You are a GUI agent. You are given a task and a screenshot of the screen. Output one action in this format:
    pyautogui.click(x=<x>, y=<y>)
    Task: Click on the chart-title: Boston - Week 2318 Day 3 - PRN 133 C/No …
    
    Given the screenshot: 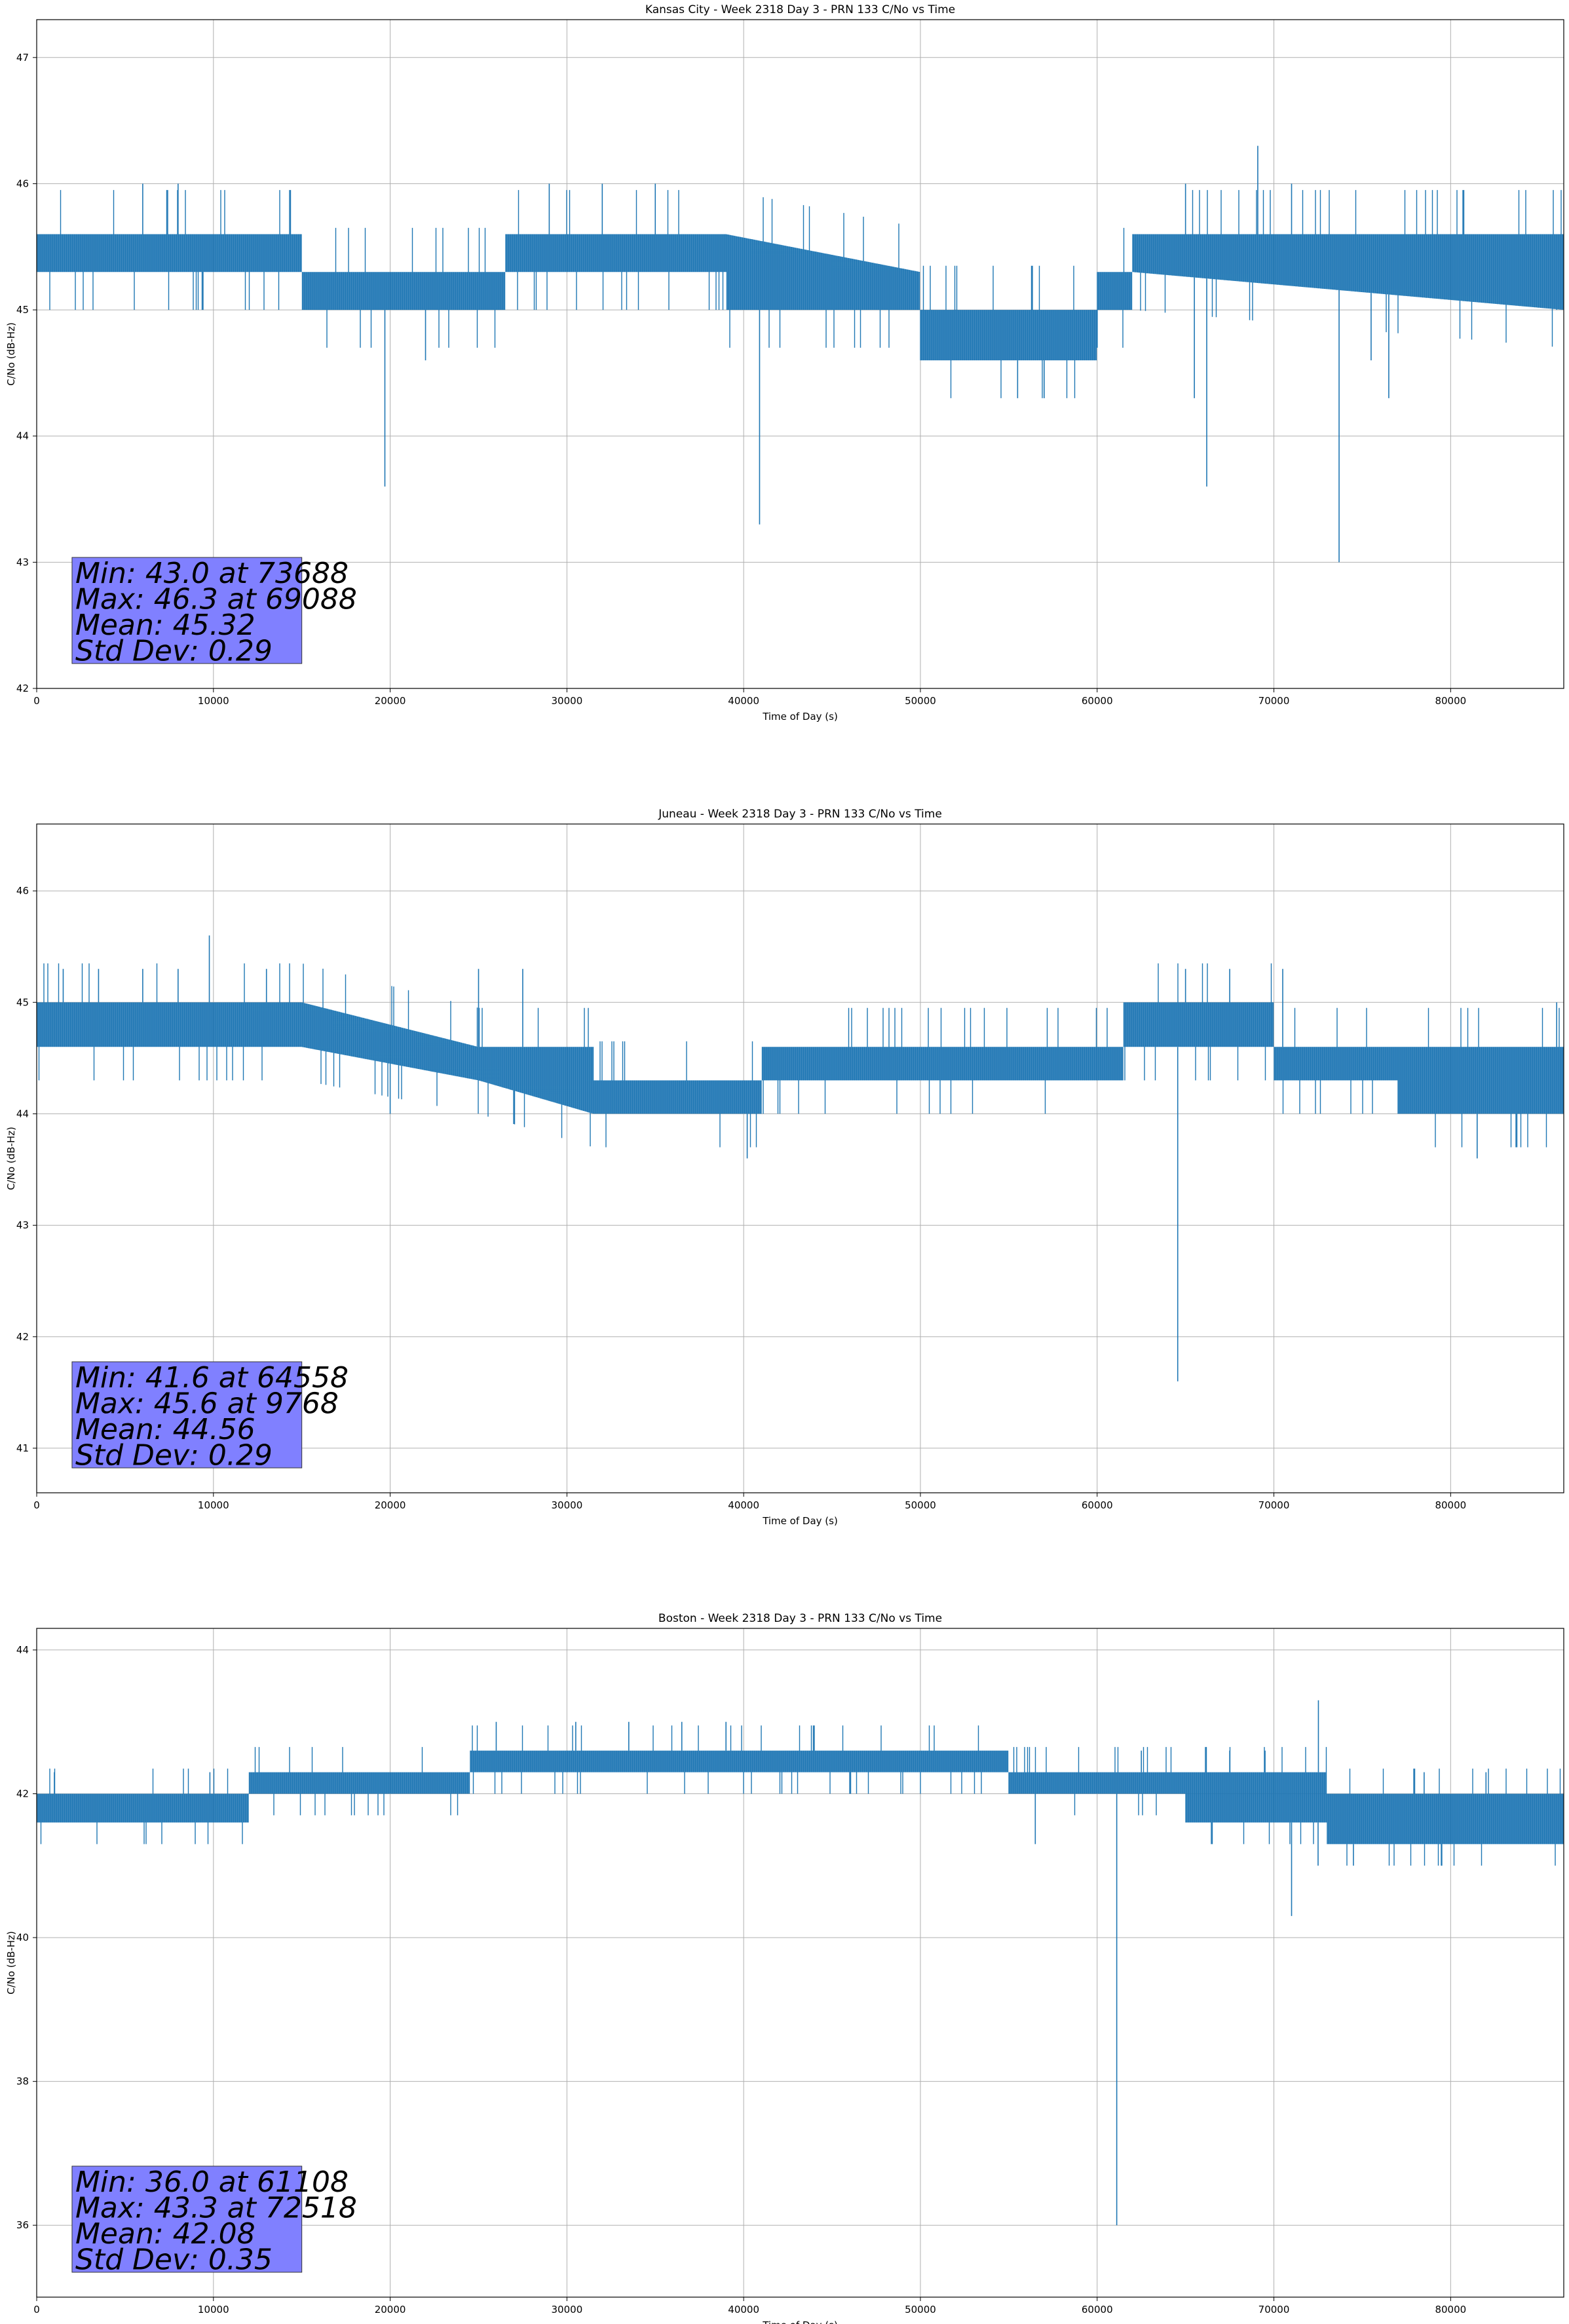 What is the action you would take?
    pyautogui.click(x=800, y=1618)
    